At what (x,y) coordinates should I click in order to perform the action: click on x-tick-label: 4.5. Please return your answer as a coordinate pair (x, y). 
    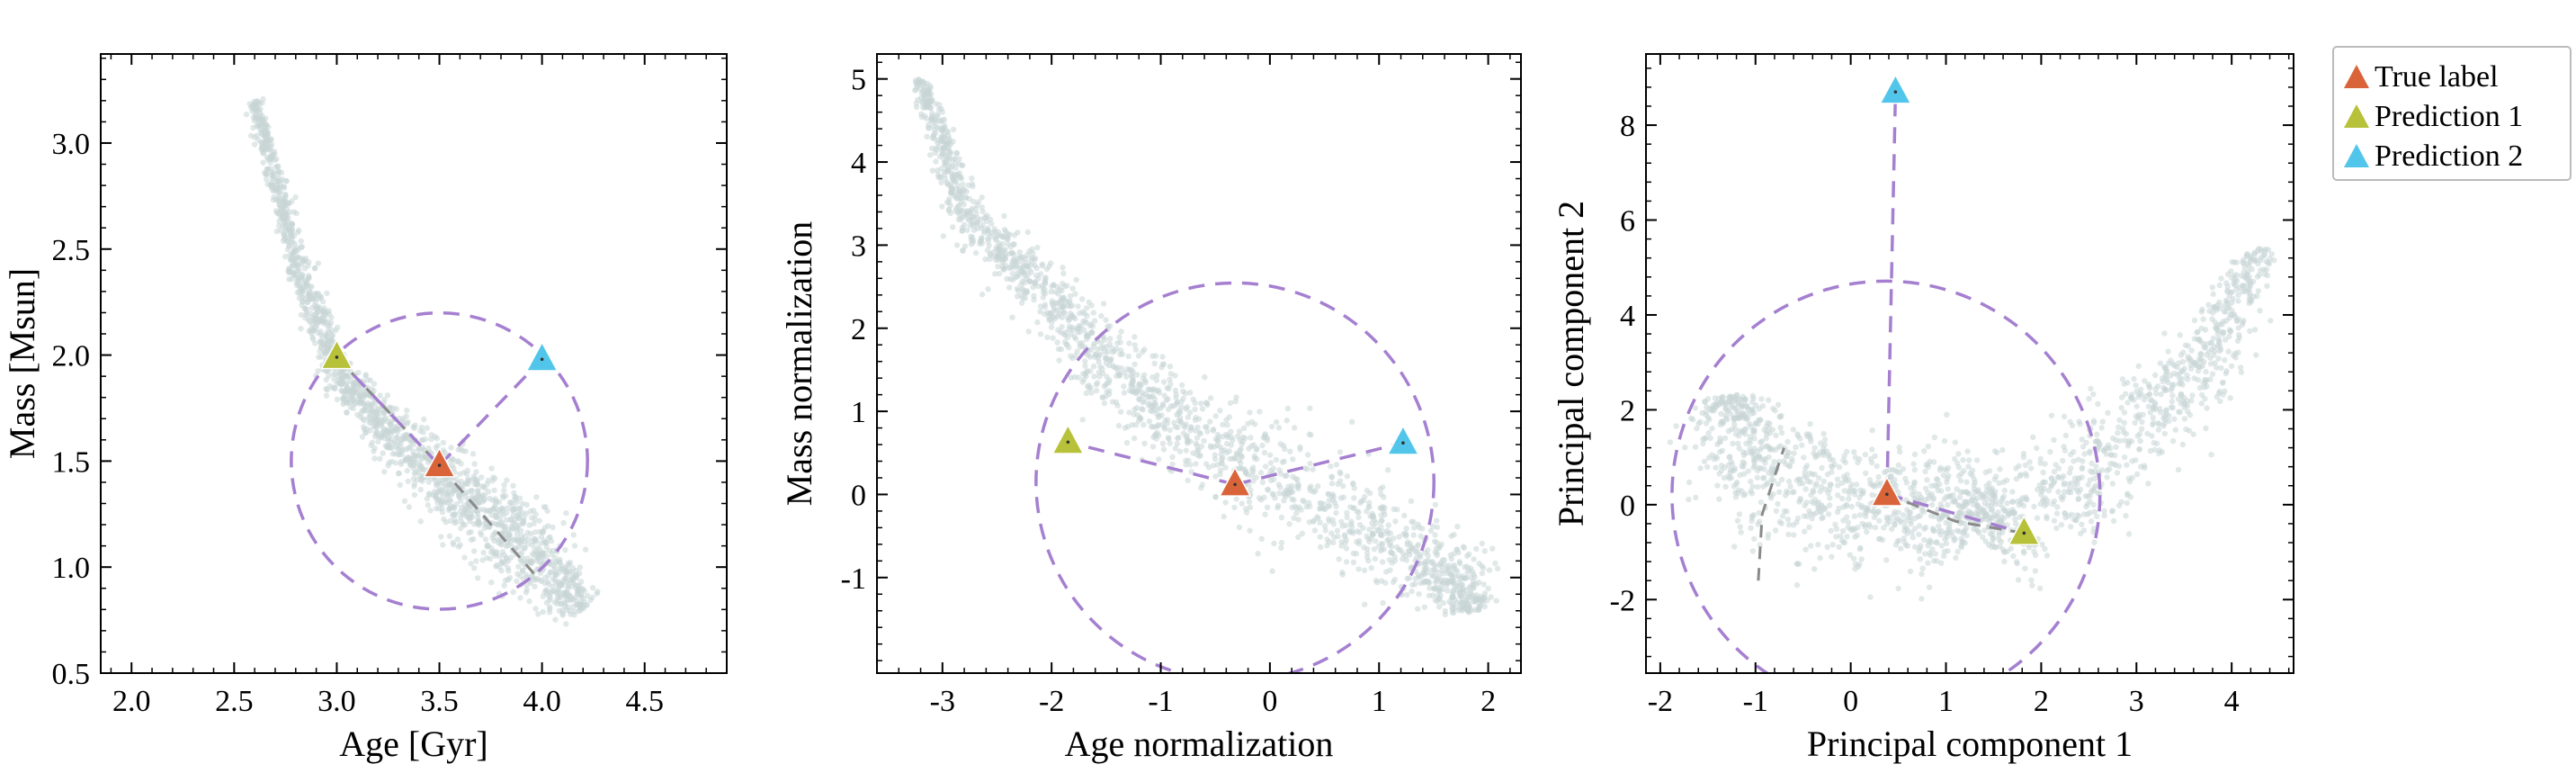
    Looking at the image, I should click on (644, 701).